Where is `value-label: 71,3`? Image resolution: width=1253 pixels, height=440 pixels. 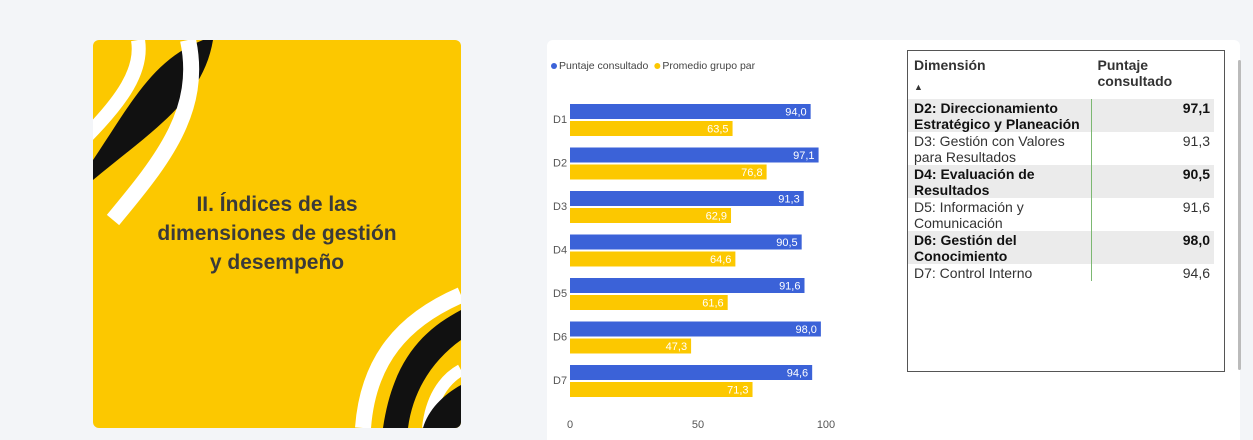 value-label: 71,3 is located at coordinates (737, 390).